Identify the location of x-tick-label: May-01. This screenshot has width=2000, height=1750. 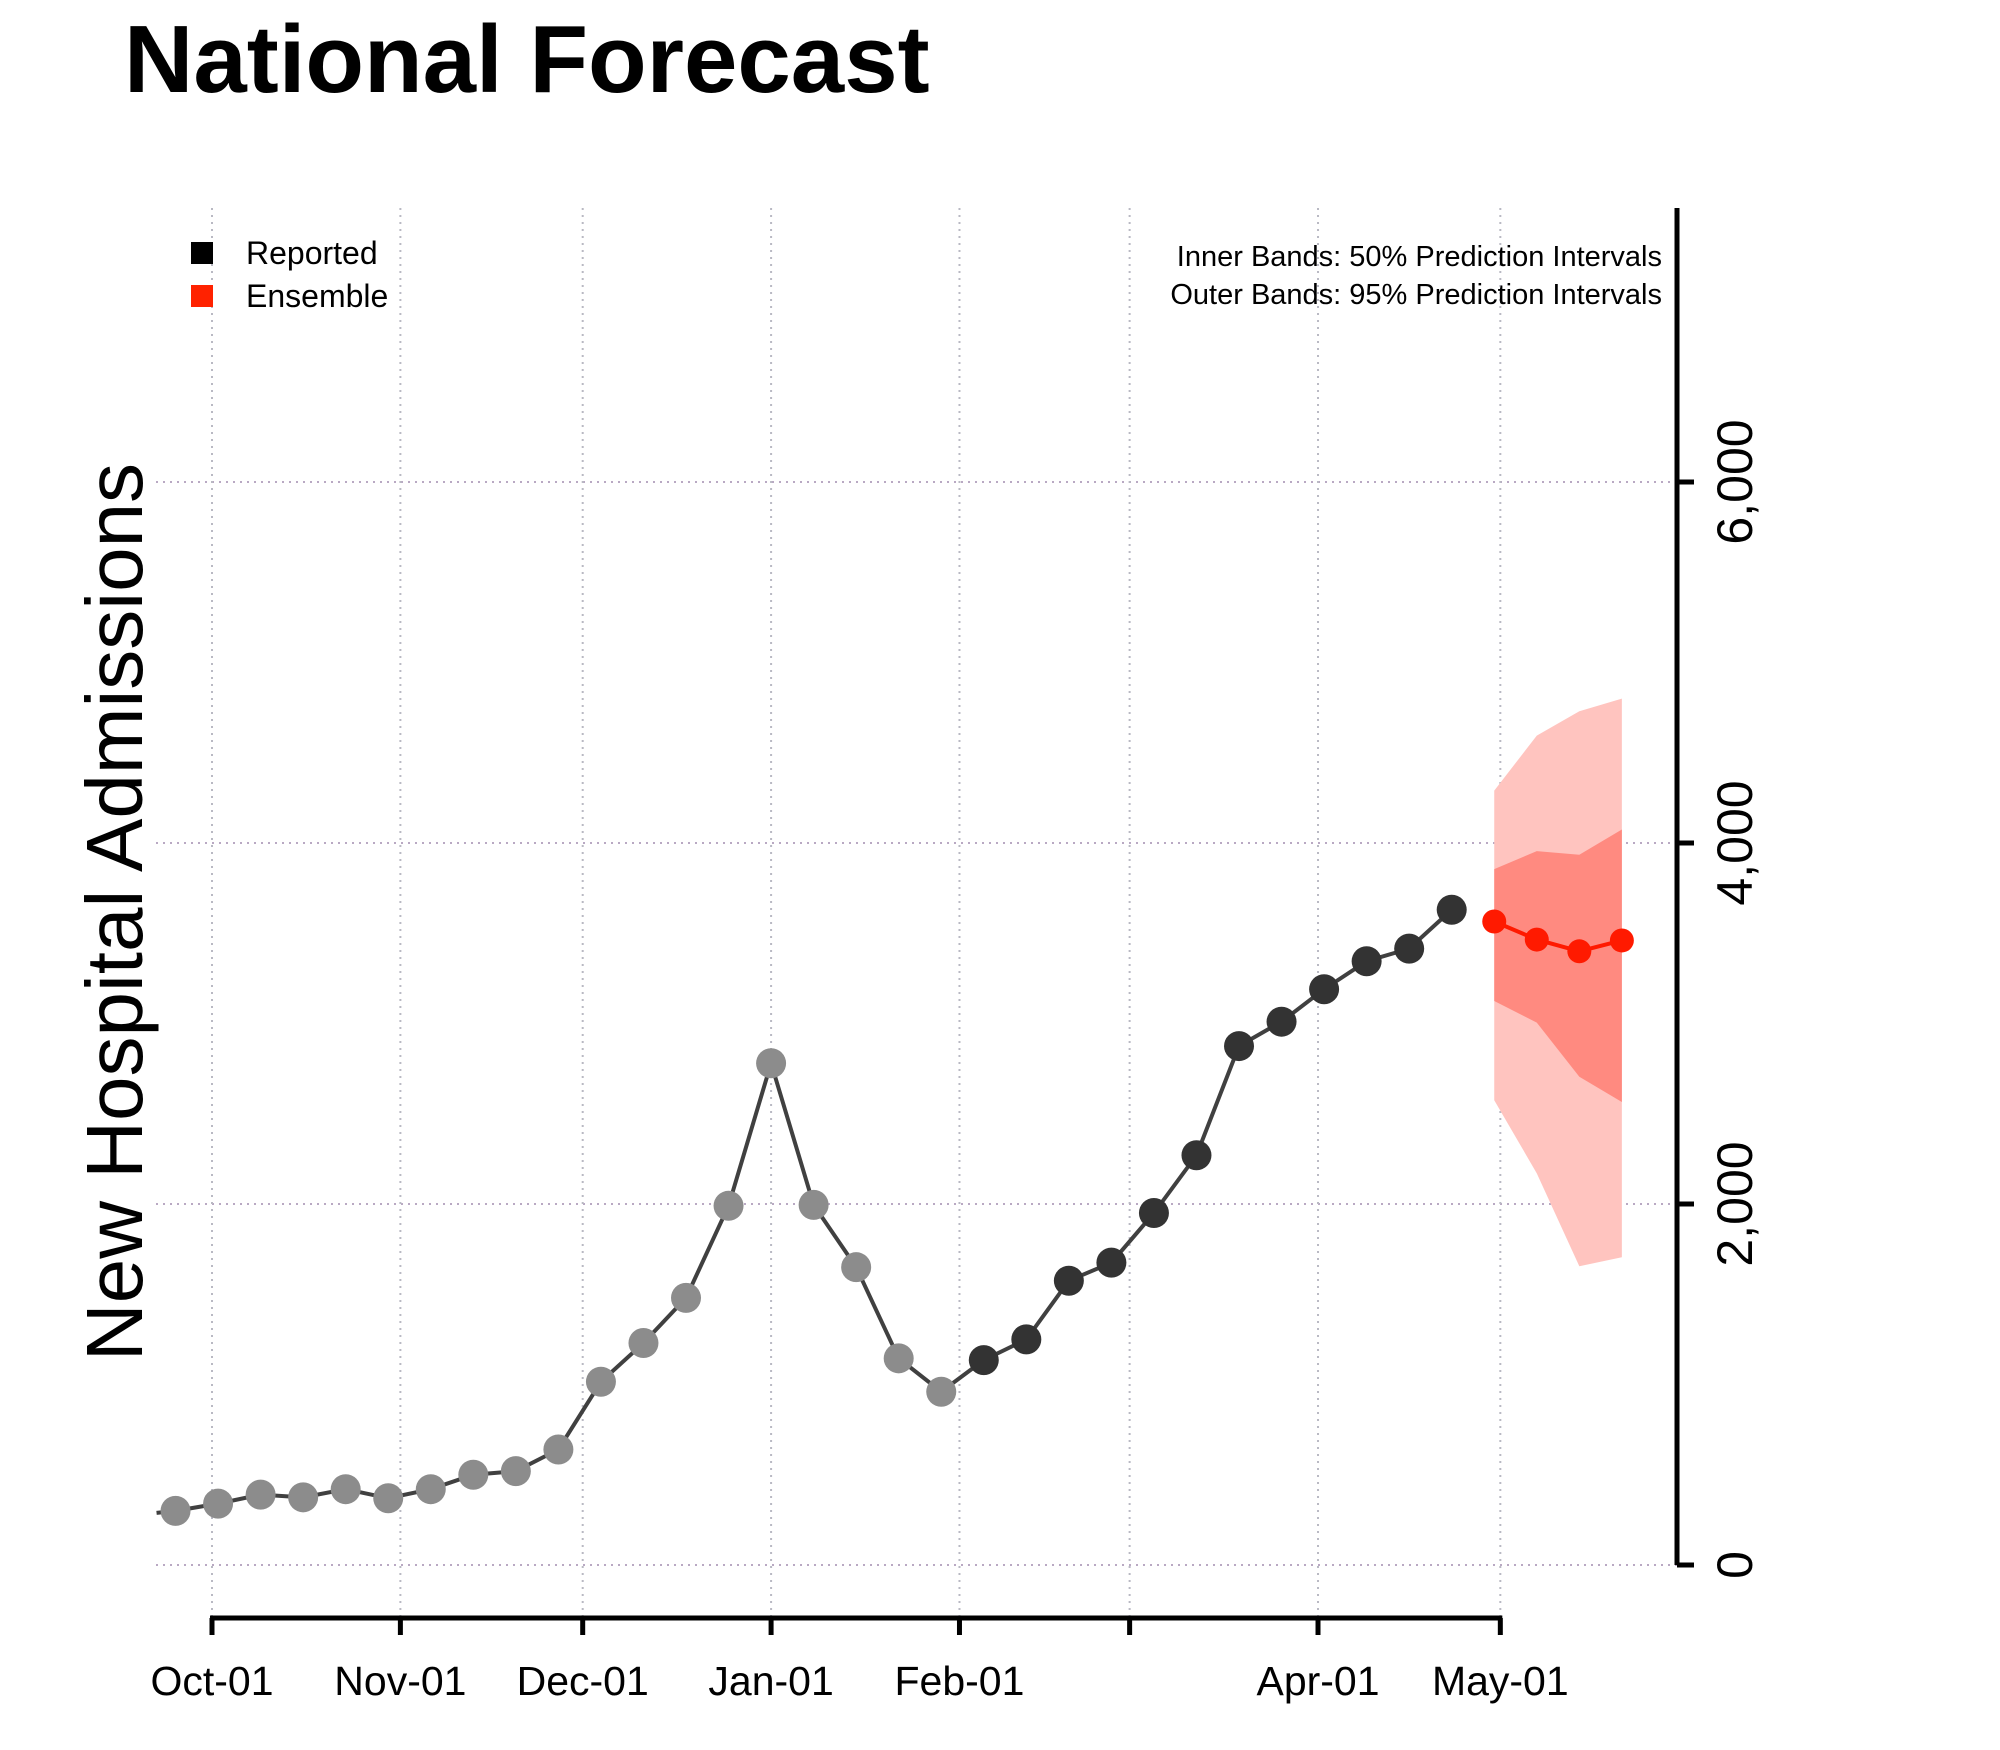
(1500, 1681).